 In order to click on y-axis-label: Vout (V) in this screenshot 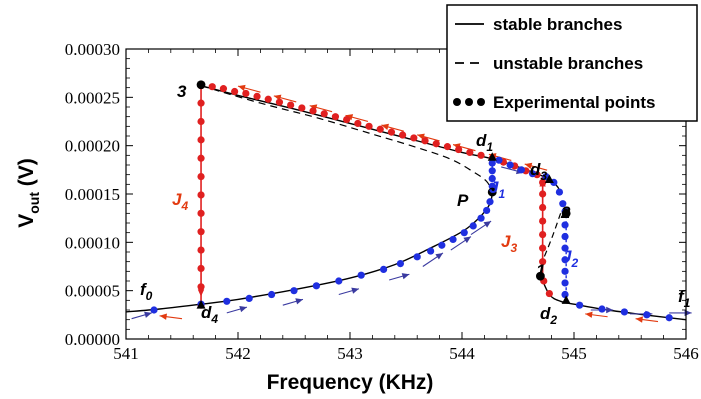, I will do `click(28, 193)`.